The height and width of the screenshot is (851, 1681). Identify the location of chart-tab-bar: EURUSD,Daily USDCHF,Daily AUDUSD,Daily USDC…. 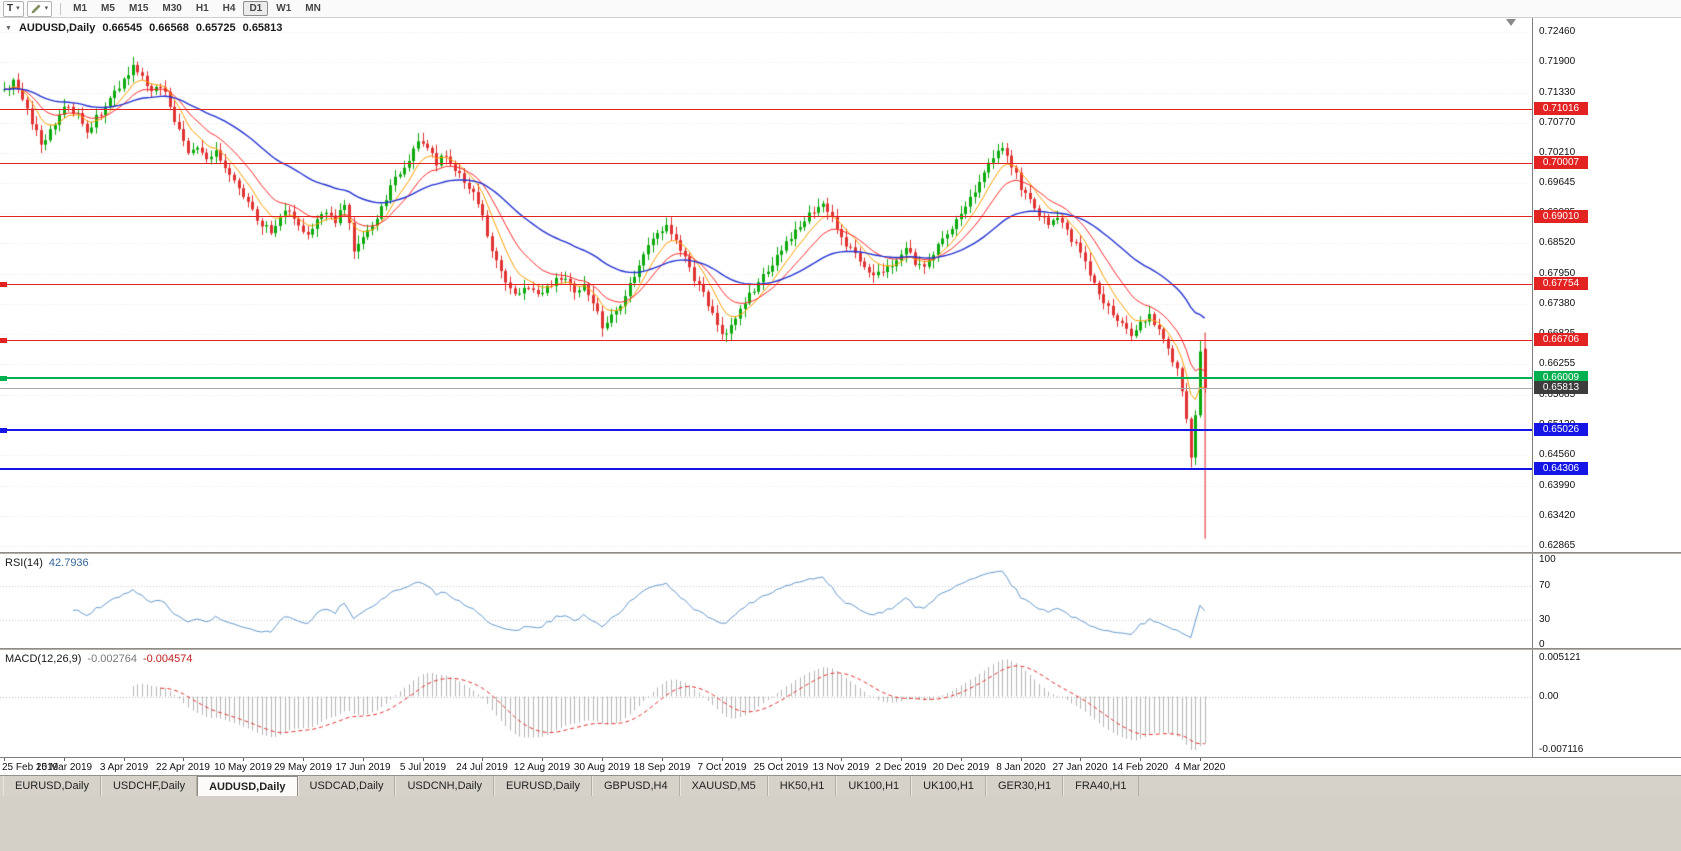
(840, 785).